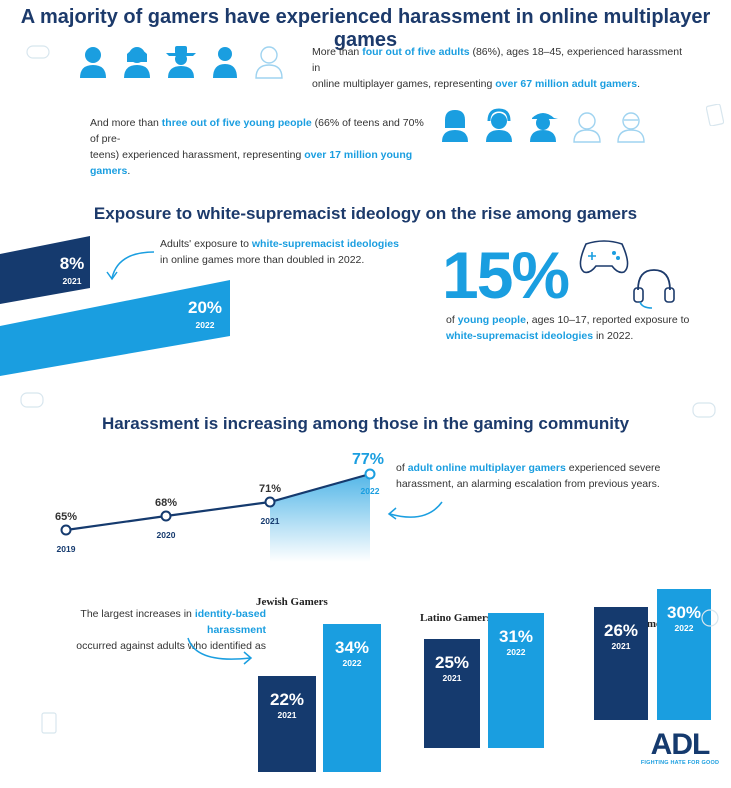 The width and height of the screenshot is (731, 788). Describe the element at coordinates (455, 126) in the screenshot. I see `girl-icon` at that location.